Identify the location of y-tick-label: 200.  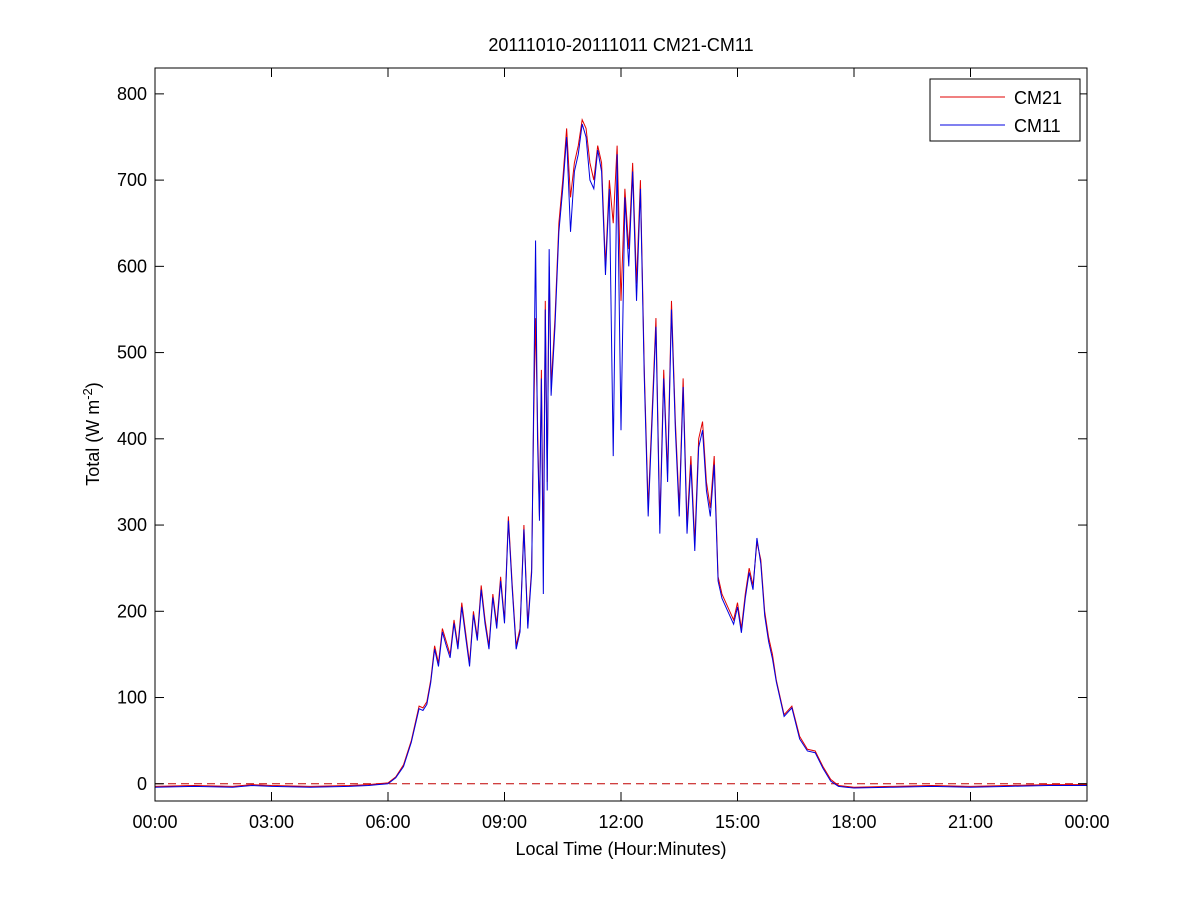
(132, 611).